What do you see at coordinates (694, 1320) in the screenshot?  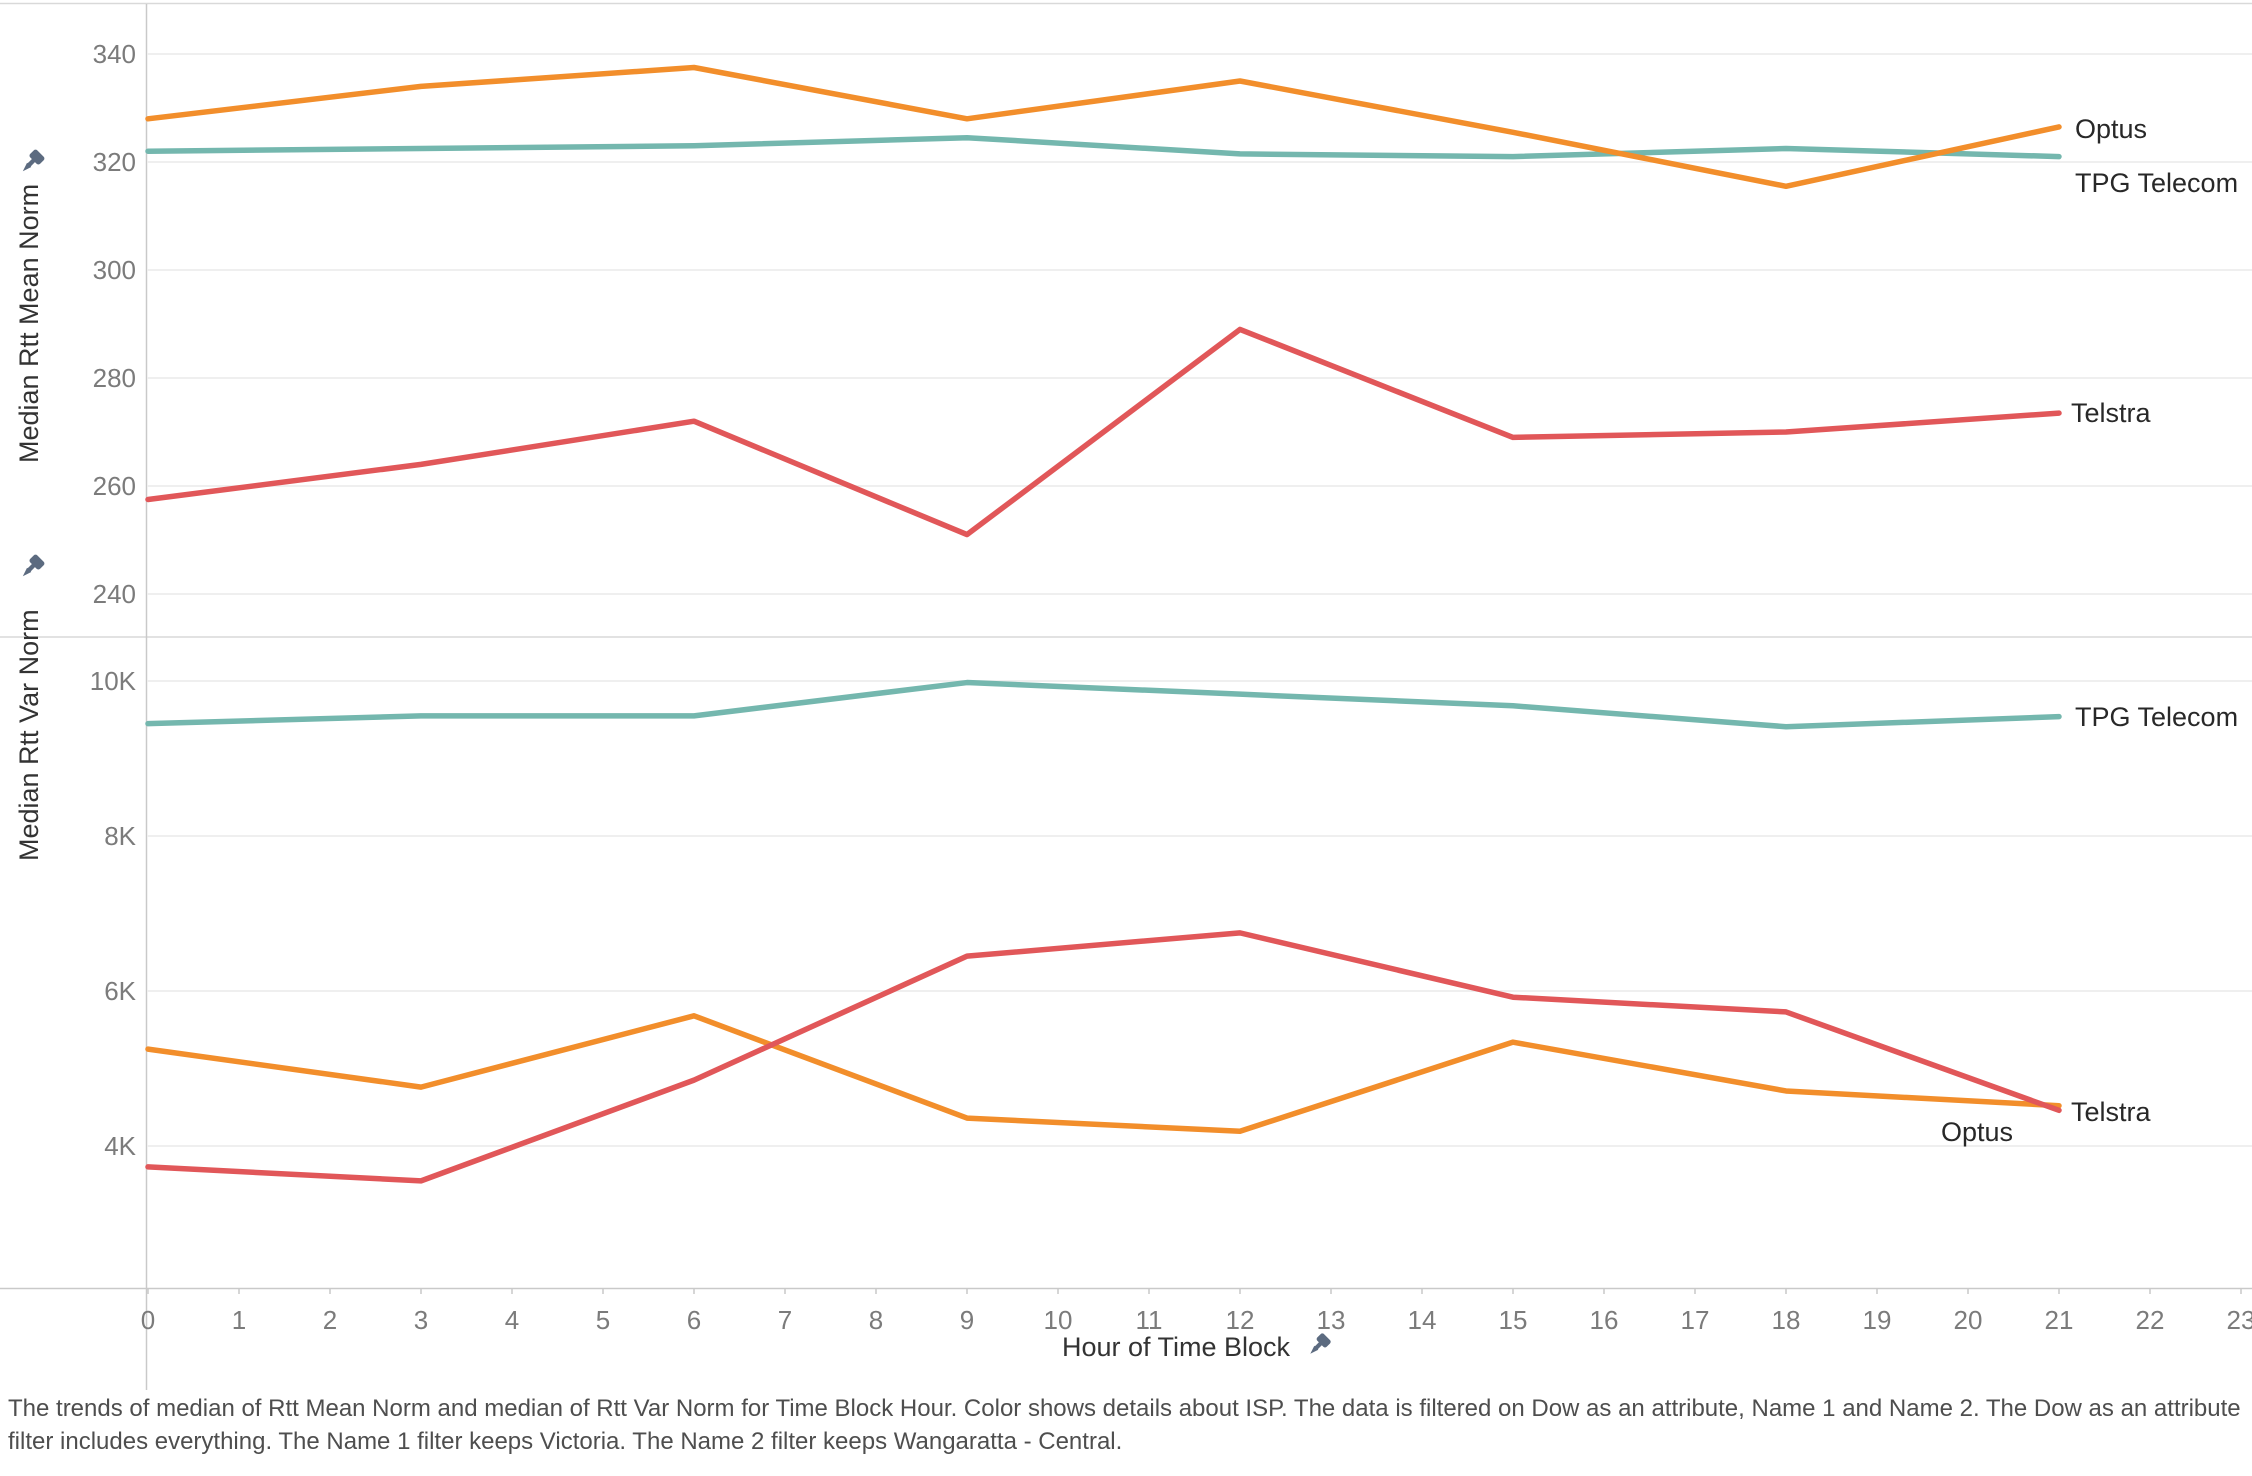 I see `x-tick-label-6: 6` at bounding box center [694, 1320].